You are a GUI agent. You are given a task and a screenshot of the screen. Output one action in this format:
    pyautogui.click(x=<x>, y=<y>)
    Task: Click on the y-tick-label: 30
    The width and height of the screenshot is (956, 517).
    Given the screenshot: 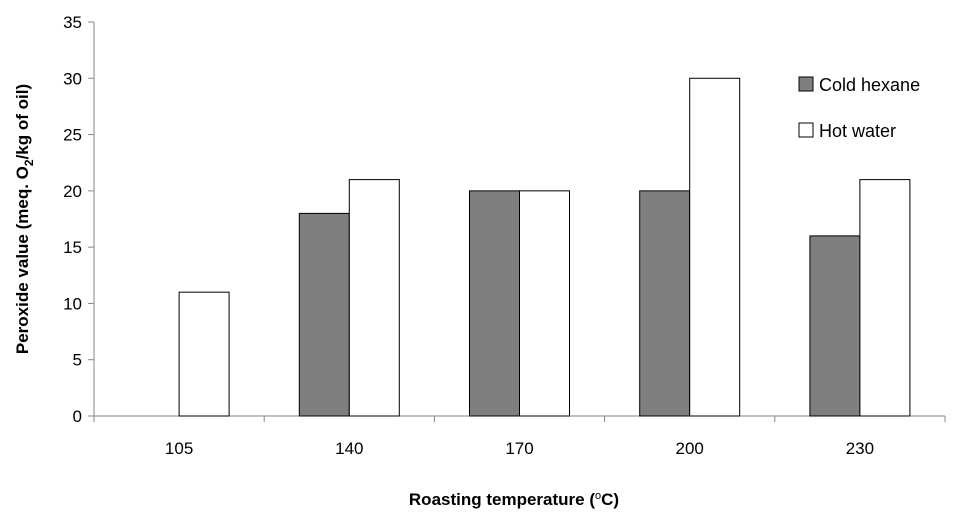 What is the action you would take?
    pyautogui.click(x=72, y=78)
    